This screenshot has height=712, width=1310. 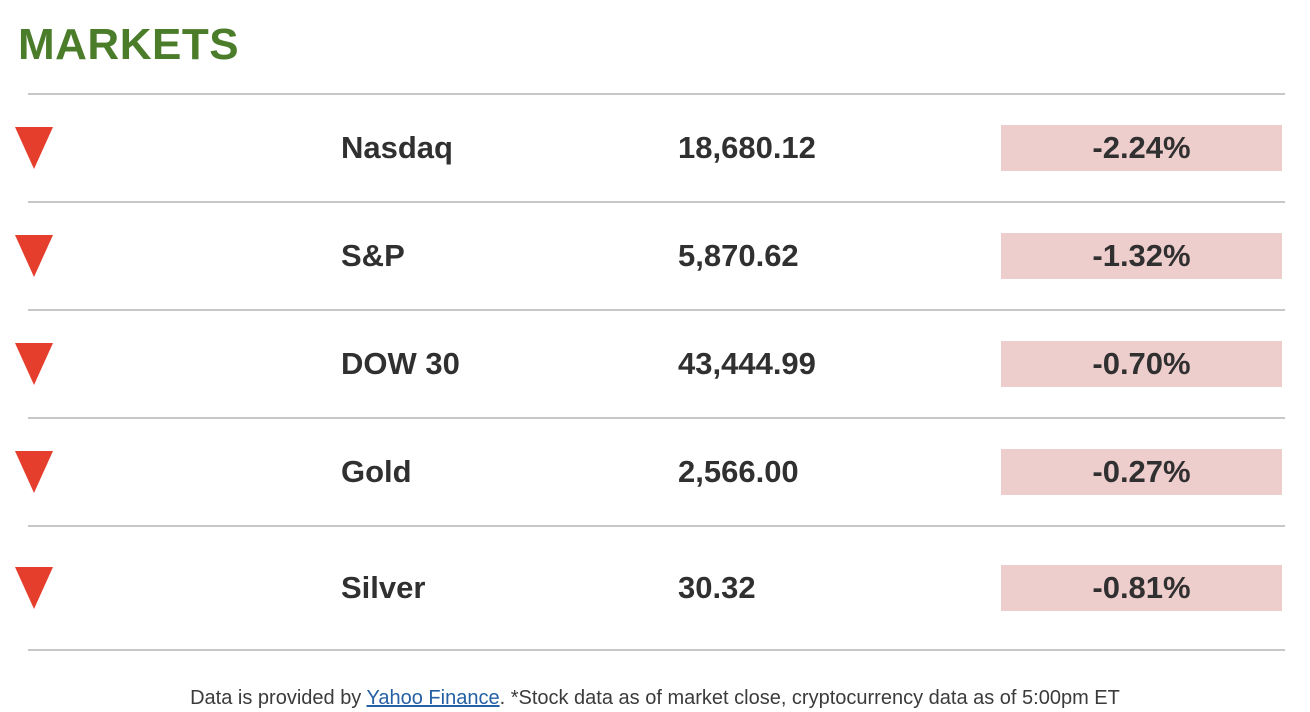 I want to click on market-value: 43,444.99, so click(x=747, y=364).